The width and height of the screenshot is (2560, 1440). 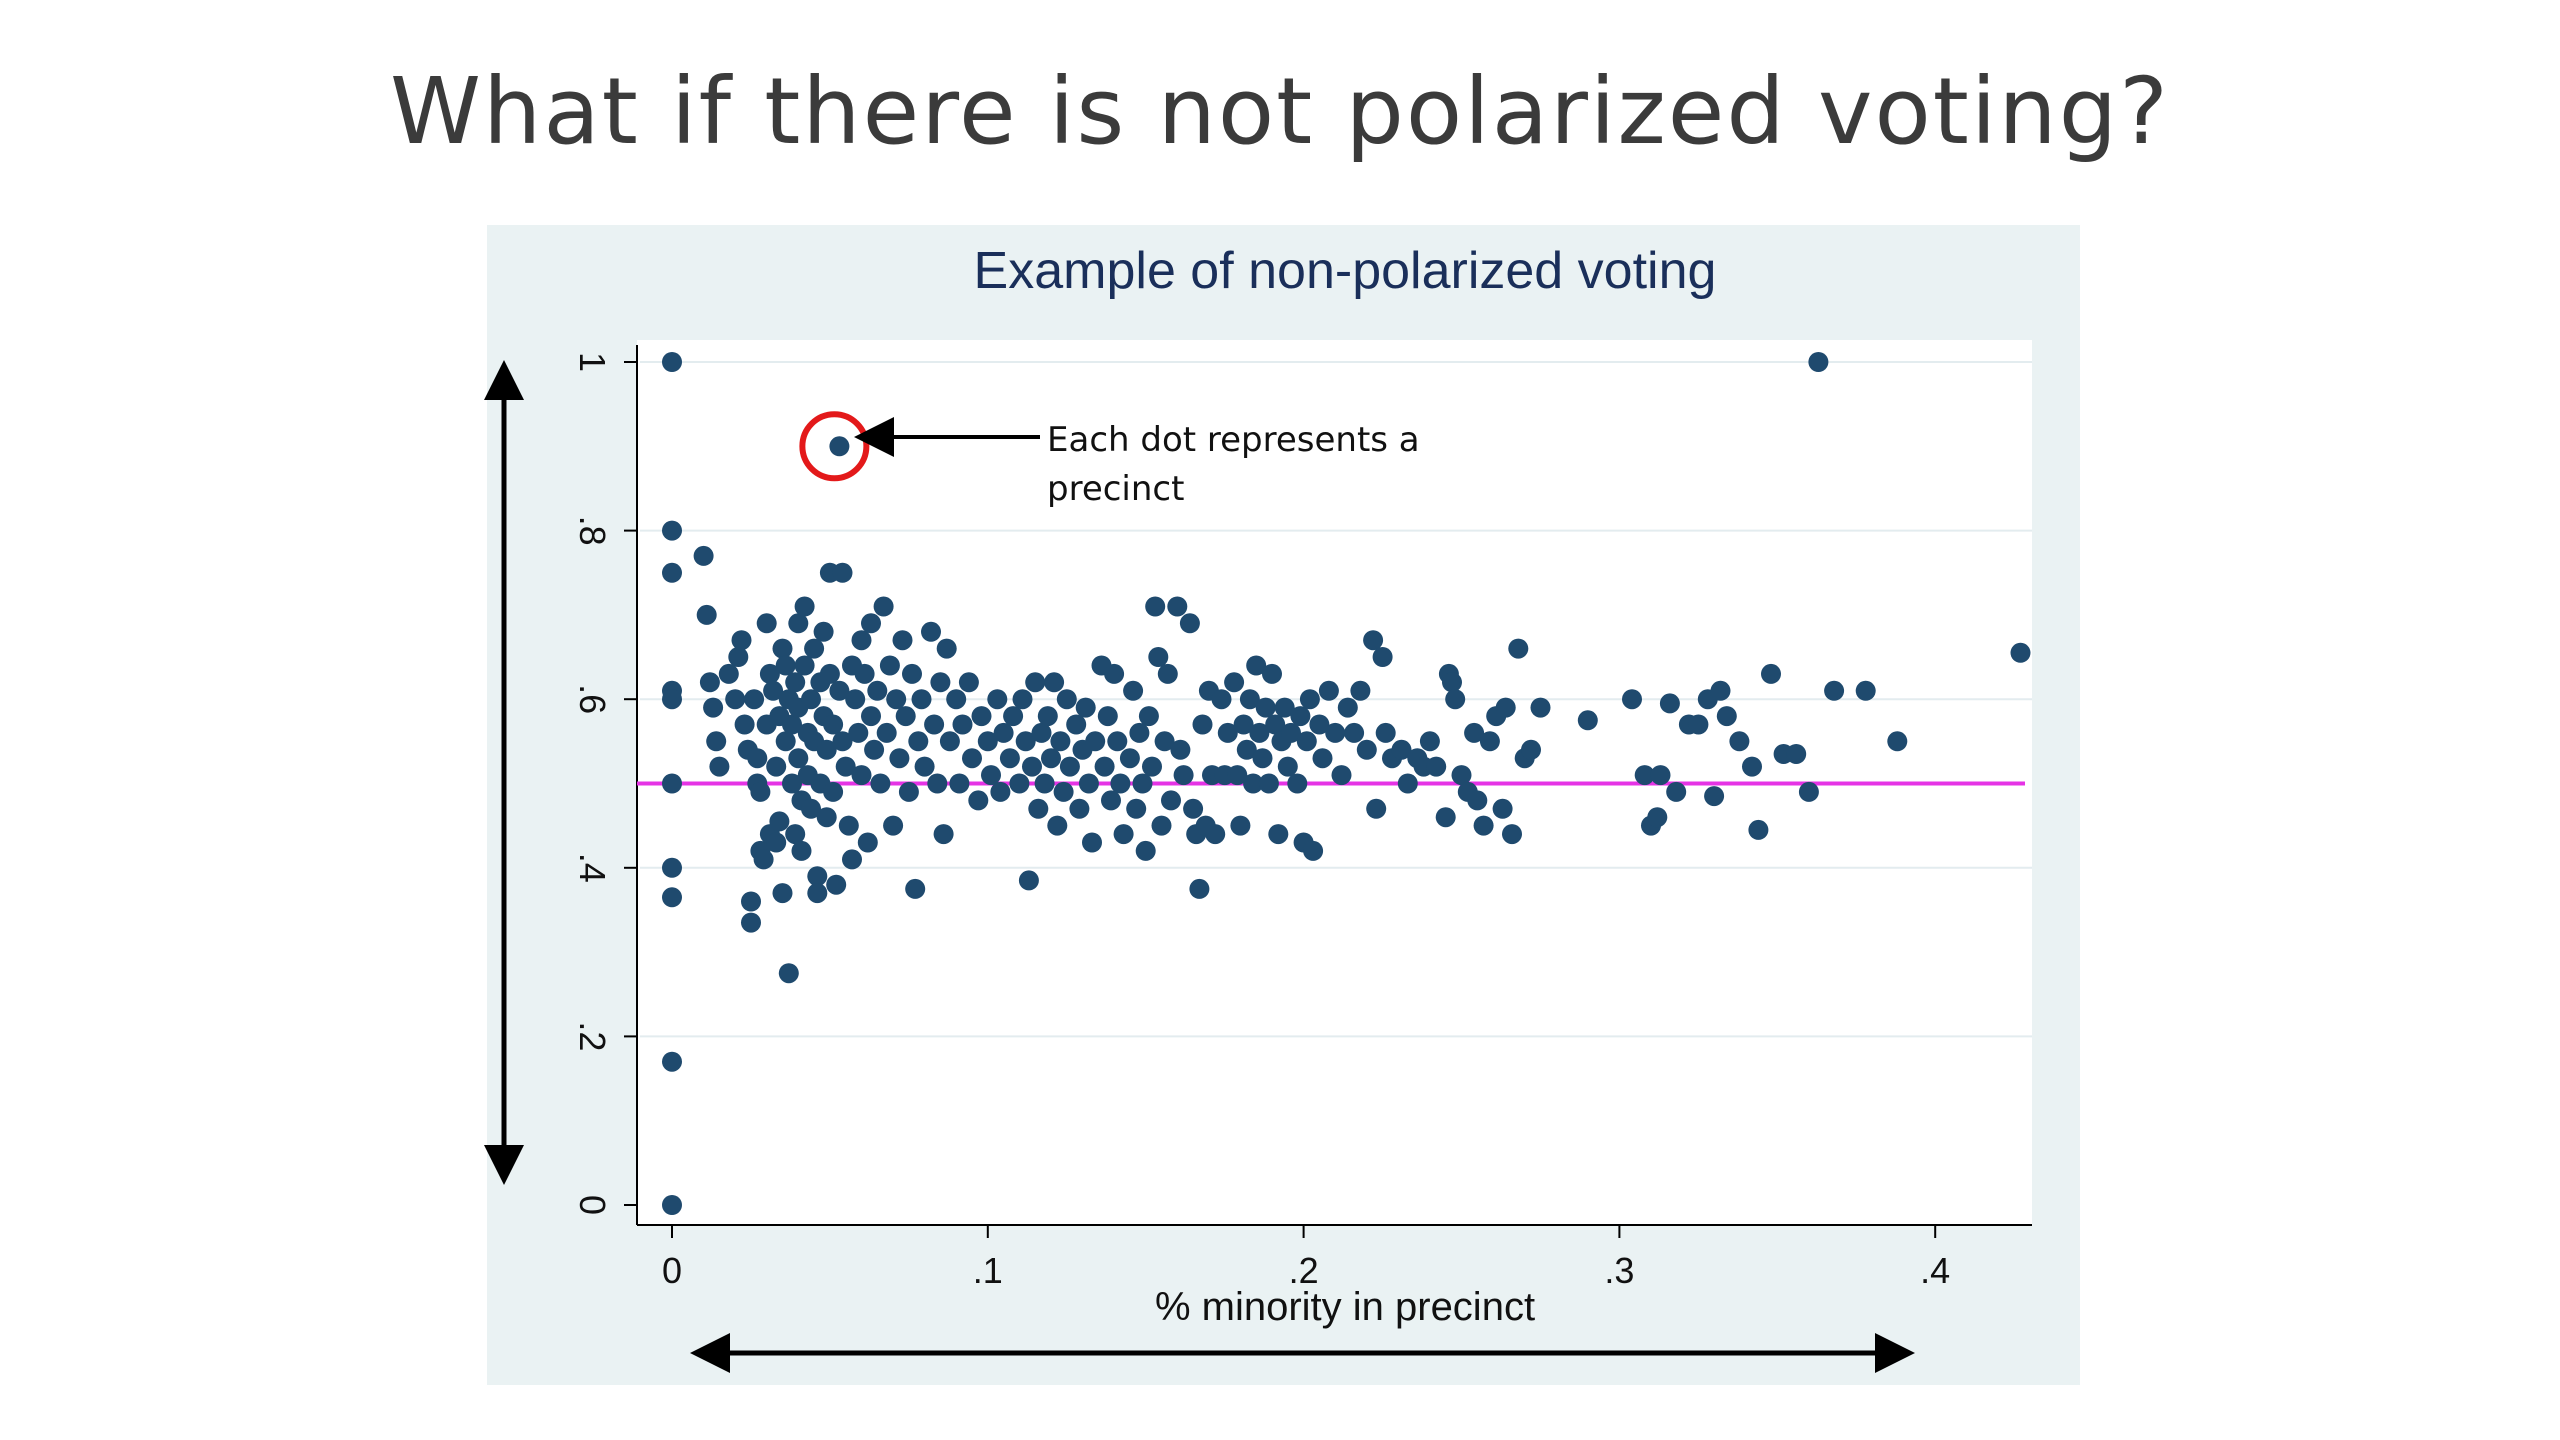 What do you see at coordinates (1115, 489) in the screenshot?
I see `annotation-line-2: precinct` at bounding box center [1115, 489].